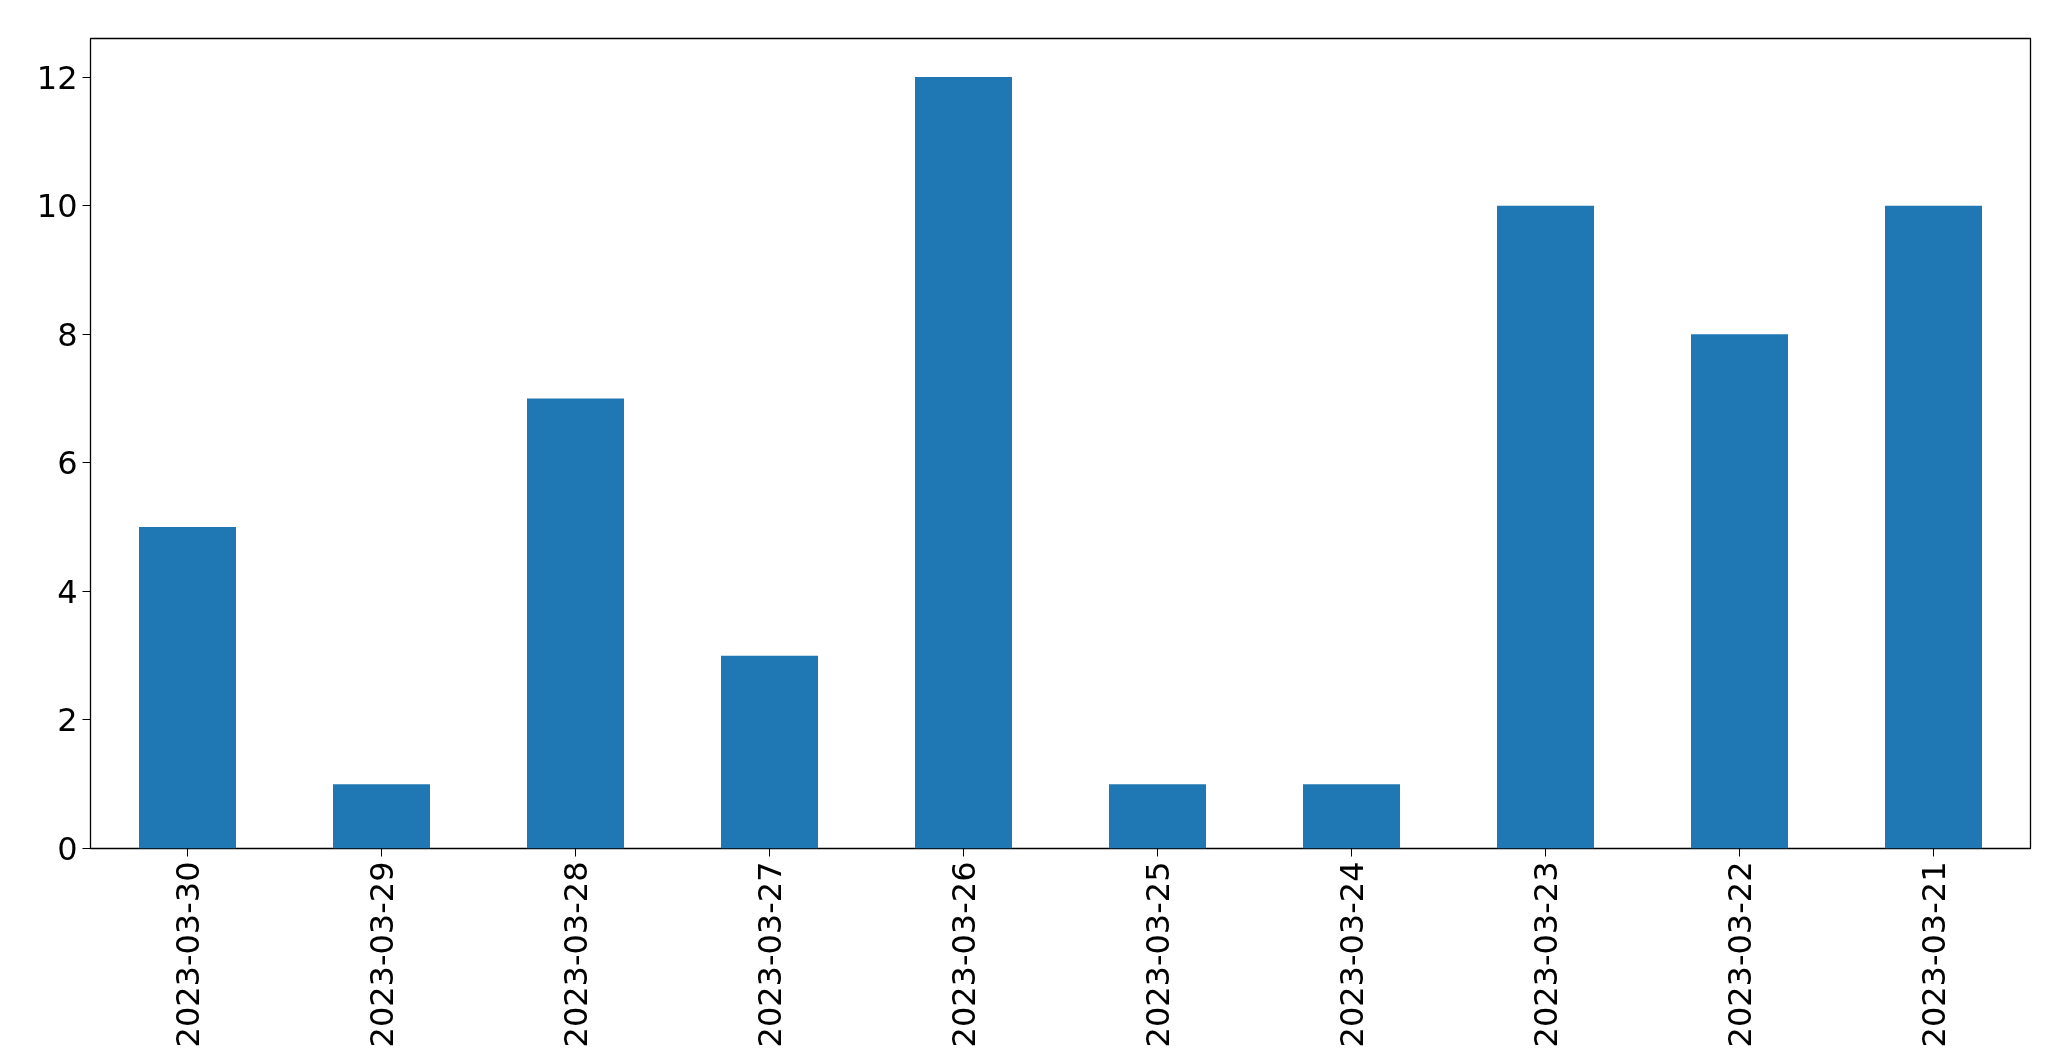 The width and height of the screenshot is (2071, 1061). Describe the element at coordinates (57, 77) in the screenshot. I see `y-tick-label: 12` at that location.